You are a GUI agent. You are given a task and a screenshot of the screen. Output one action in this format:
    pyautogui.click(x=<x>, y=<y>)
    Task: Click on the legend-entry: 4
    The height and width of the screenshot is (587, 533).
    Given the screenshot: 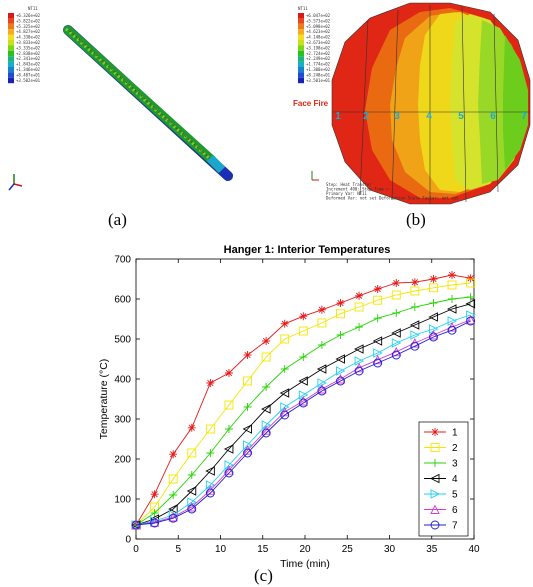 What is the action you would take?
    pyautogui.click(x=441, y=479)
    